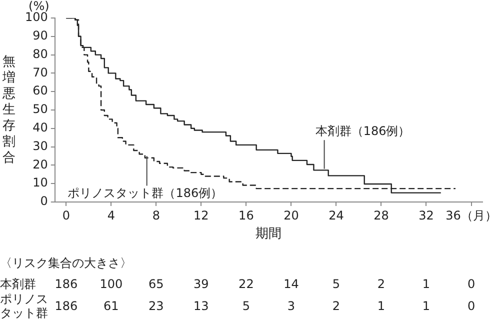 The height and width of the screenshot is (328, 500). Describe the element at coordinates (291, 215) in the screenshot. I see `x-tick-label: 20` at that location.